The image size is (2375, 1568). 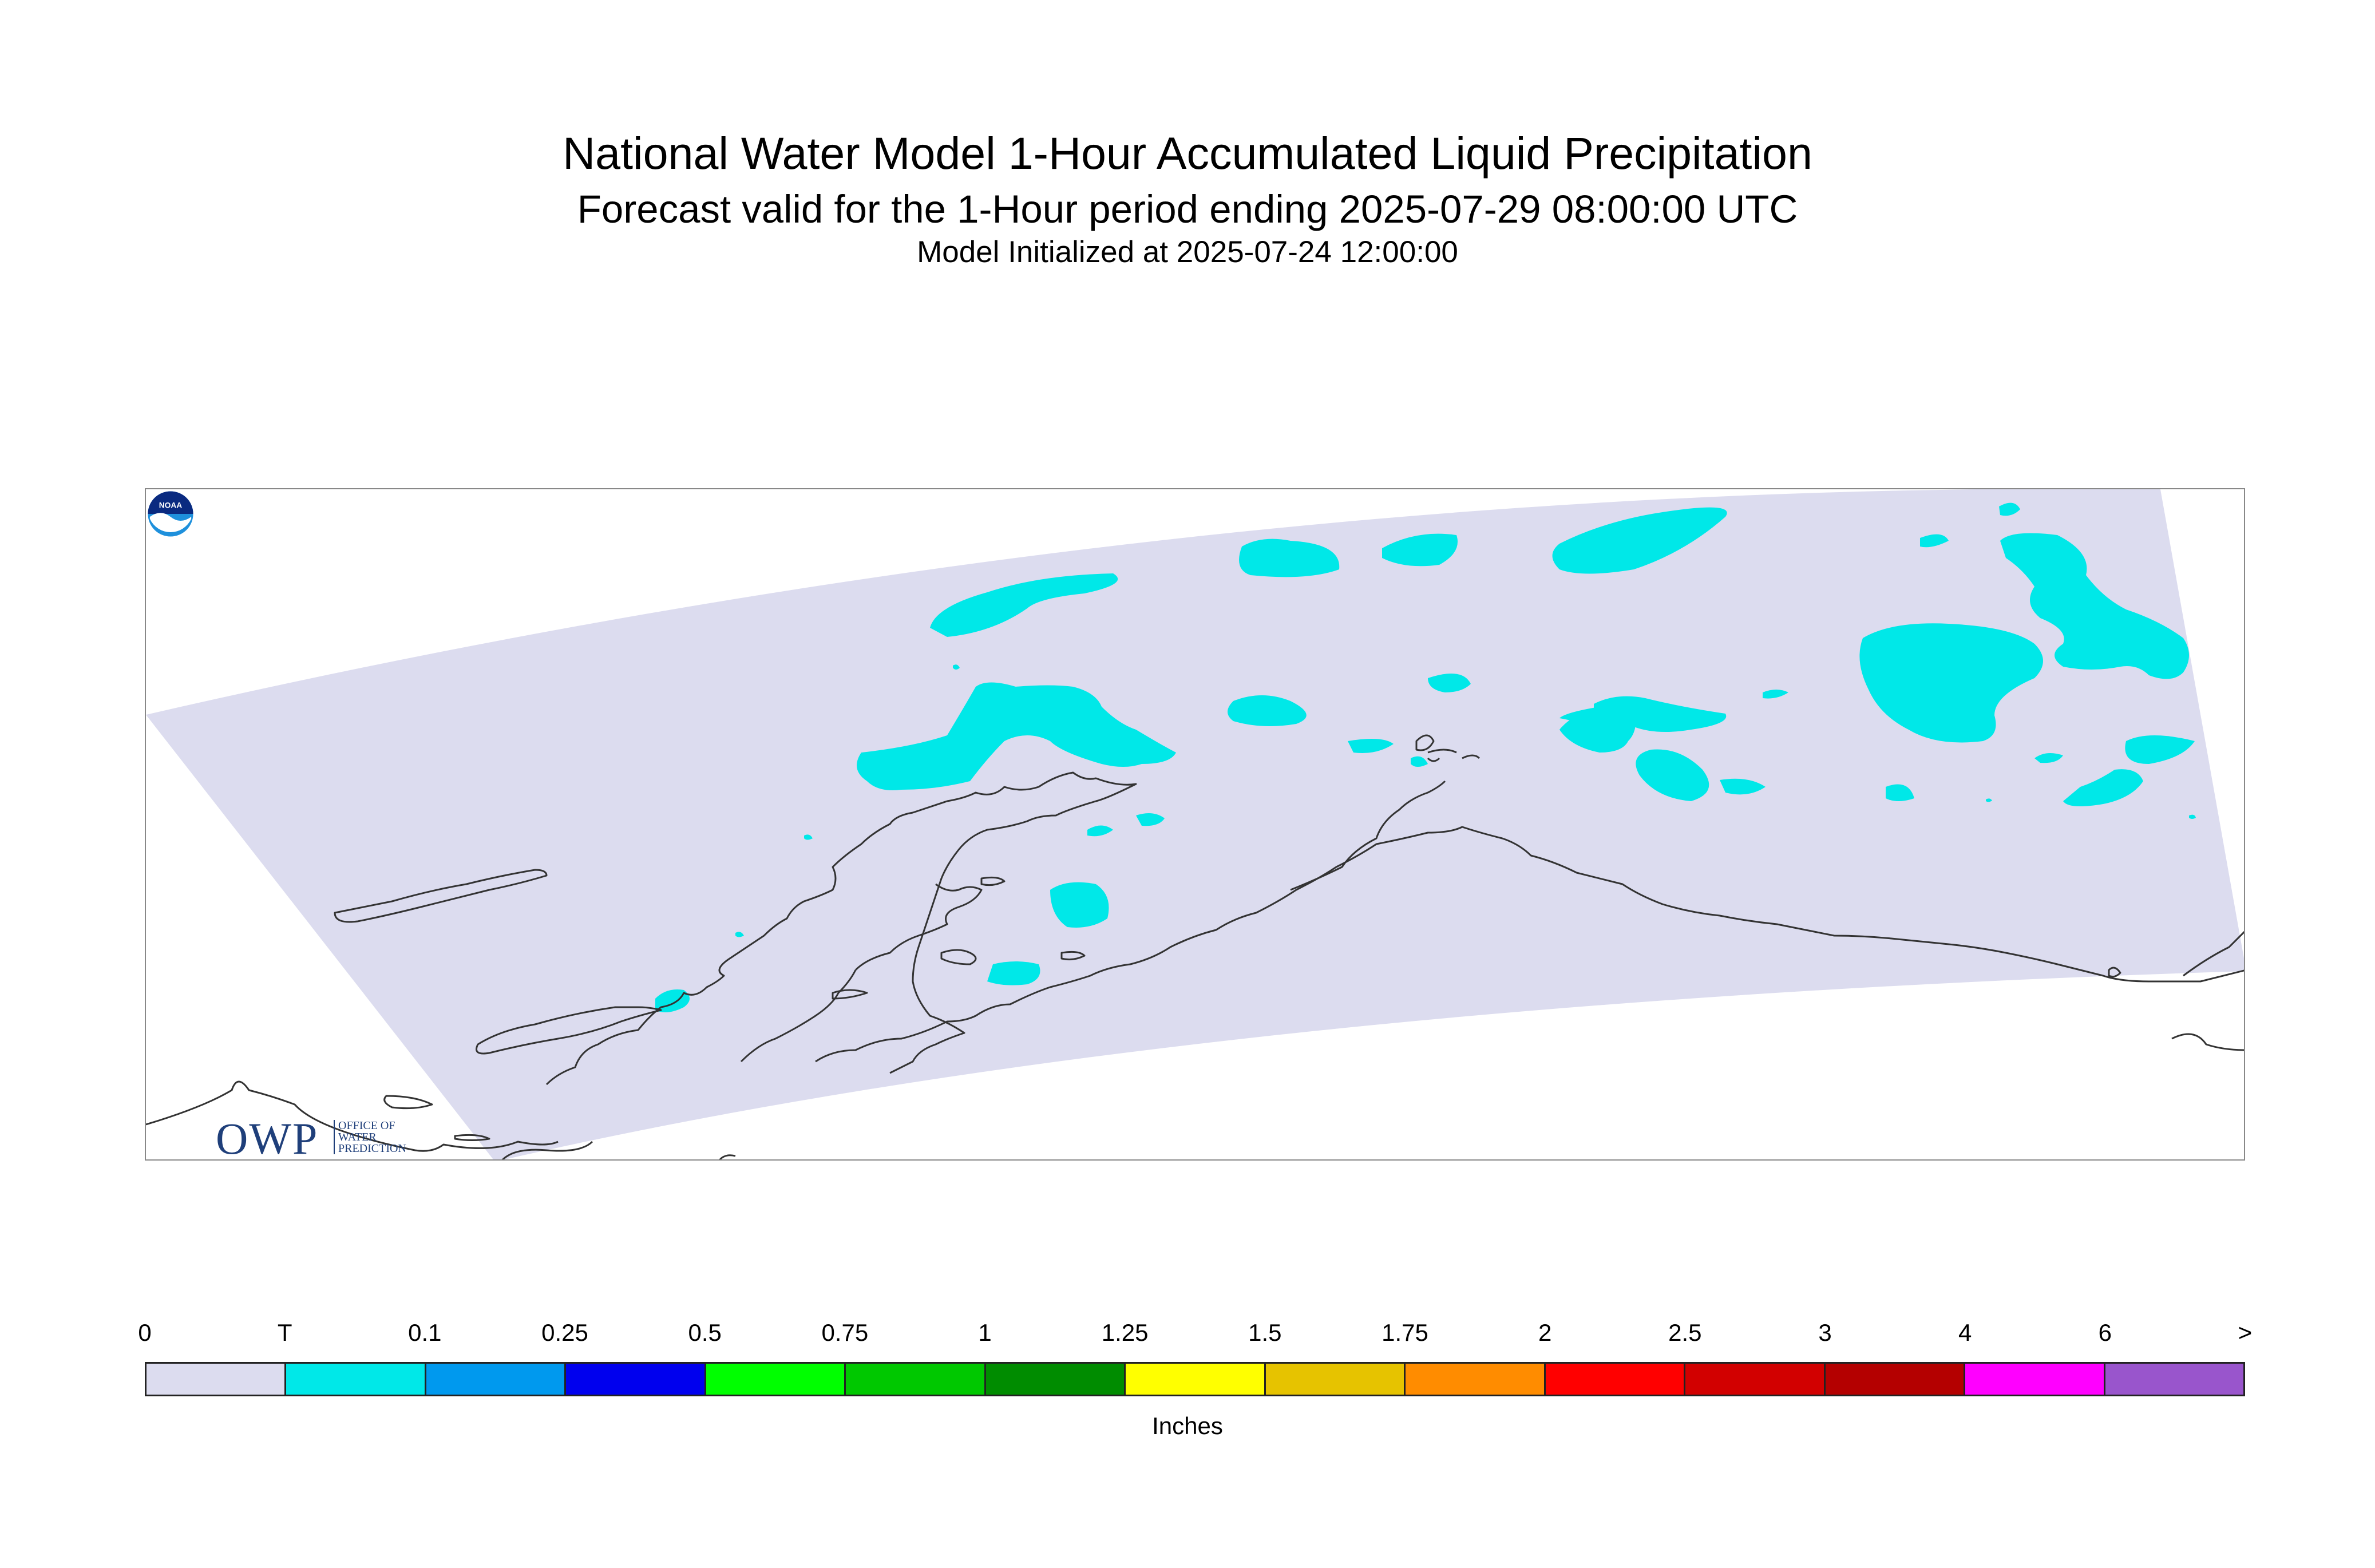 What do you see at coordinates (705, 1332) in the screenshot?
I see `legend-tick-label: 0.5` at bounding box center [705, 1332].